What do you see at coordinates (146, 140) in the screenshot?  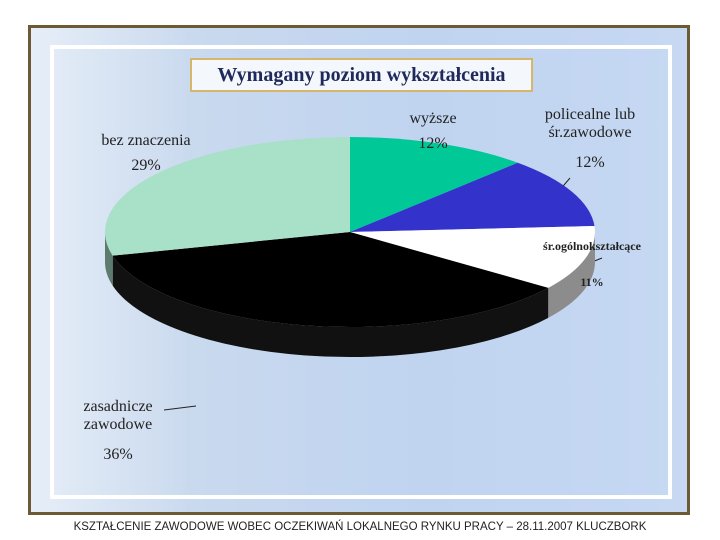 I see `category-label: bez znaczenia` at bounding box center [146, 140].